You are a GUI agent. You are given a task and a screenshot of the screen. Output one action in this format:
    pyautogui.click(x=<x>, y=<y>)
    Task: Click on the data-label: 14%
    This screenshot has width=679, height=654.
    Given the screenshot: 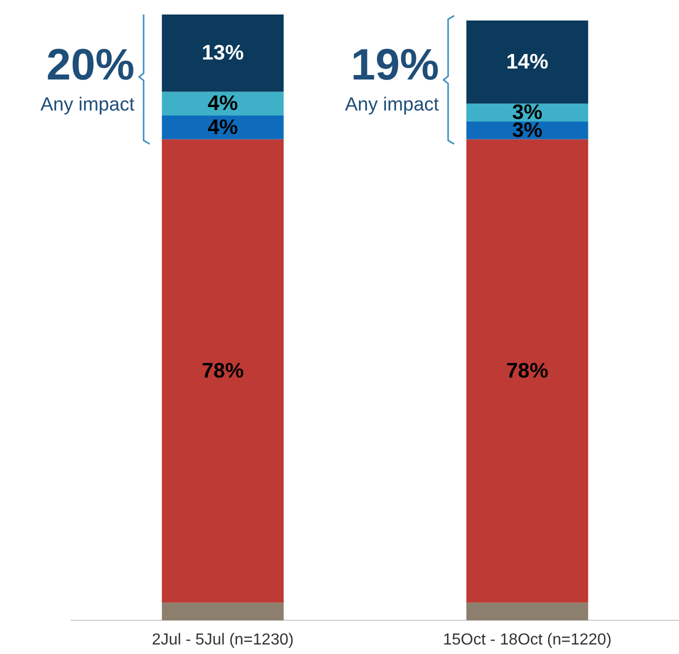 What is the action you would take?
    pyautogui.click(x=527, y=62)
    